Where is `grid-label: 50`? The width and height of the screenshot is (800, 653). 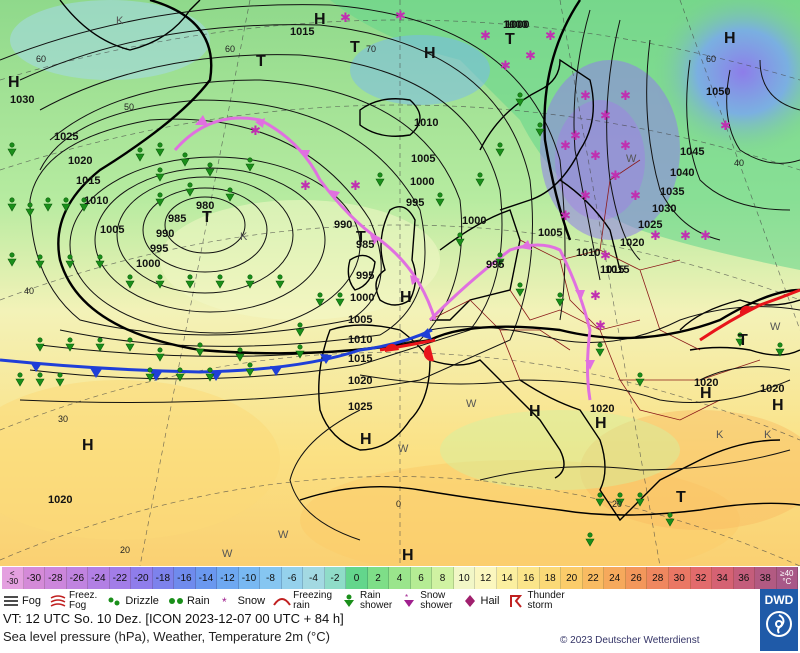
grid-label: 50 is located at coordinates (129, 107).